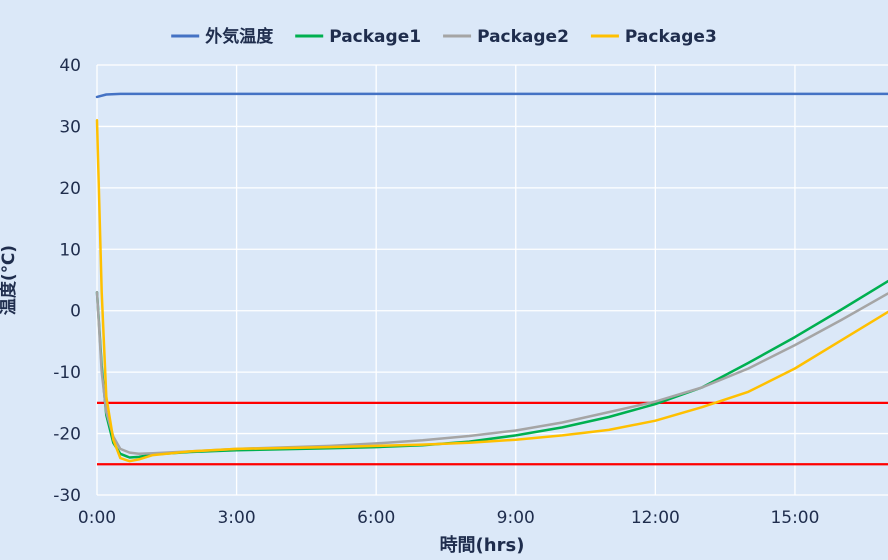  What do you see at coordinates (794, 518) in the screenshot?
I see `x-tick-label: 15:00` at bounding box center [794, 518].